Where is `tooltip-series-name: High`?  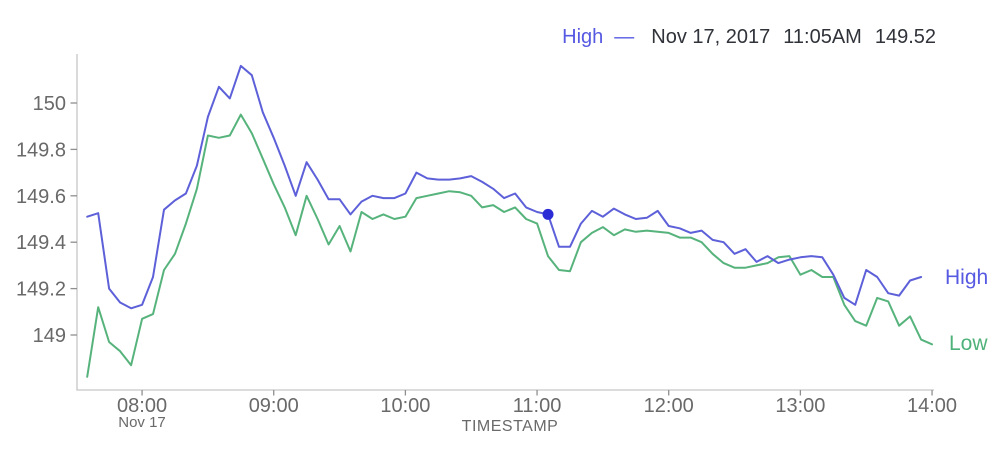
tooltip-series-name: High is located at coordinates (583, 37).